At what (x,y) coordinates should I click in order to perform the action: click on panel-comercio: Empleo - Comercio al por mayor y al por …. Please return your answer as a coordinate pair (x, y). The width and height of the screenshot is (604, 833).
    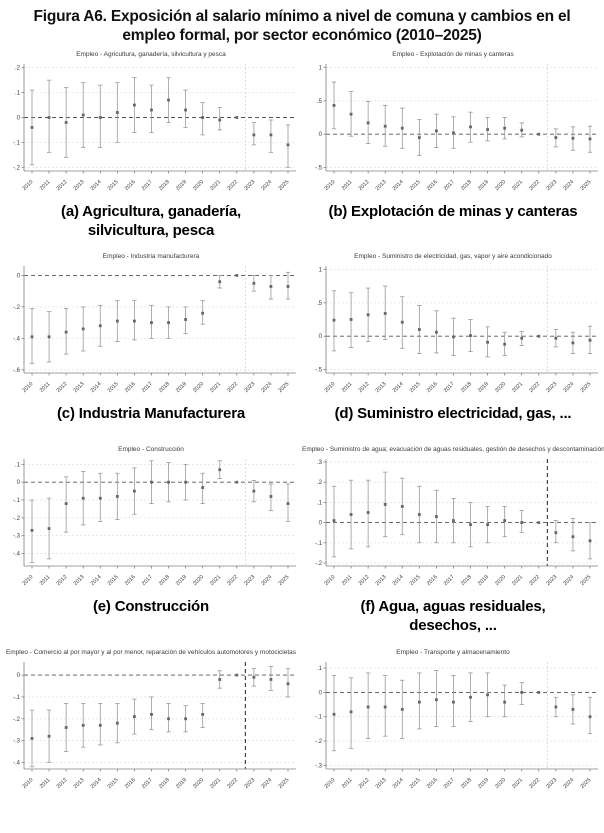
    Looking at the image, I should click on (151, 720).